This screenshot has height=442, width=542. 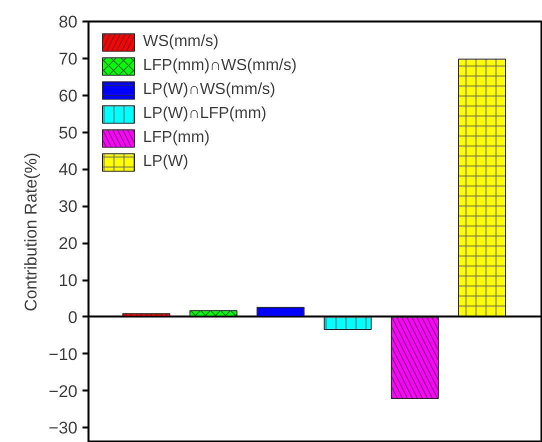 What do you see at coordinates (68, 96) in the screenshot?
I see `y-tick-label: 60` at bounding box center [68, 96].